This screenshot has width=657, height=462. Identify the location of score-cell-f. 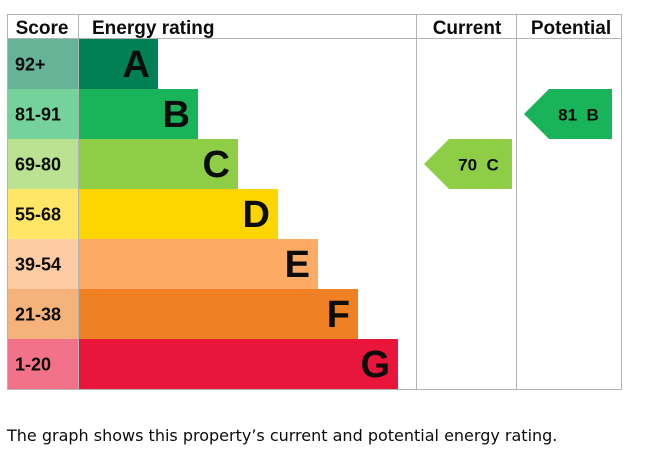
(43, 314).